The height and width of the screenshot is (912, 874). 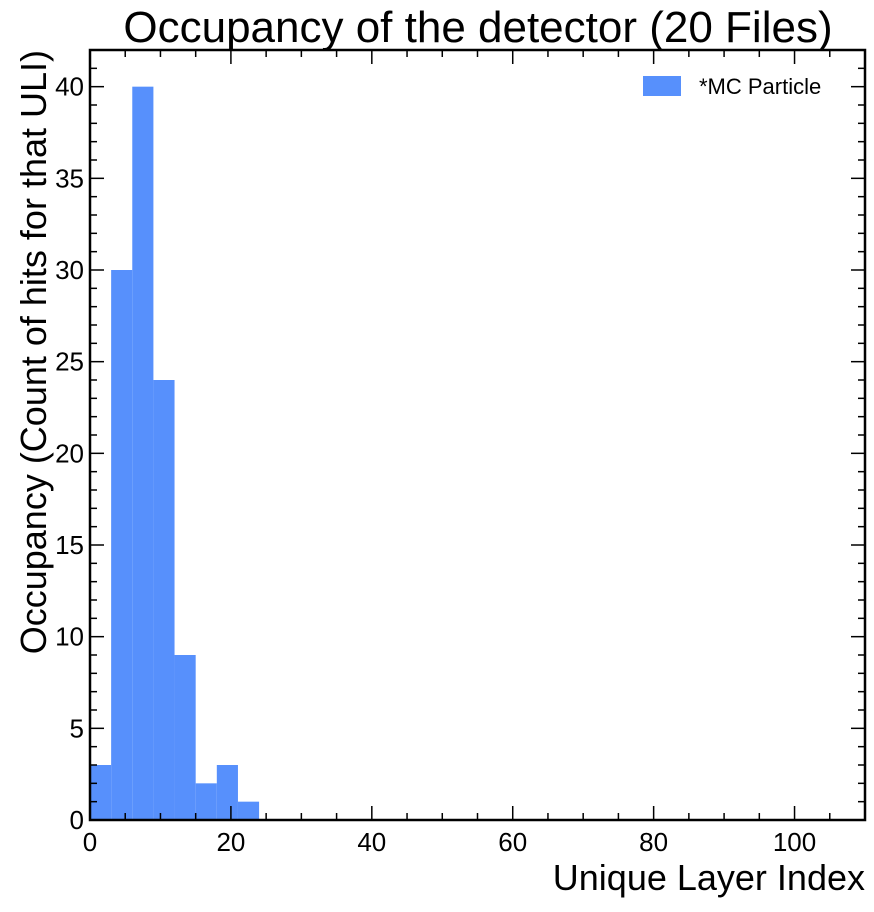 I want to click on y-tick-label: 10, so click(x=69, y=637).